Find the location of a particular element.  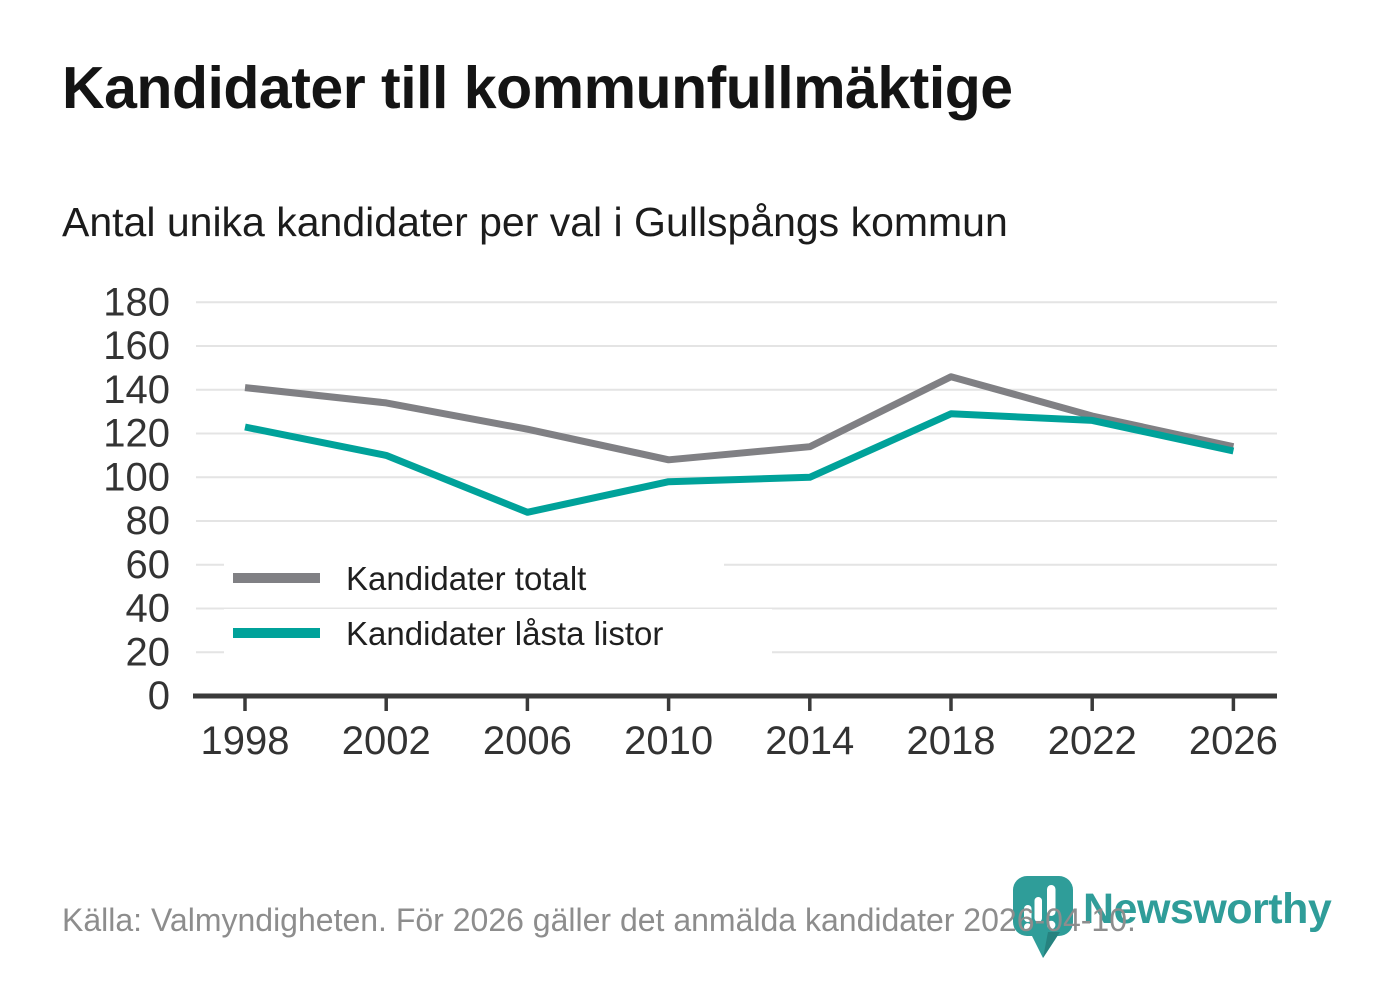

x-tick-label: 2026 is located at coordinates (1233, 741).